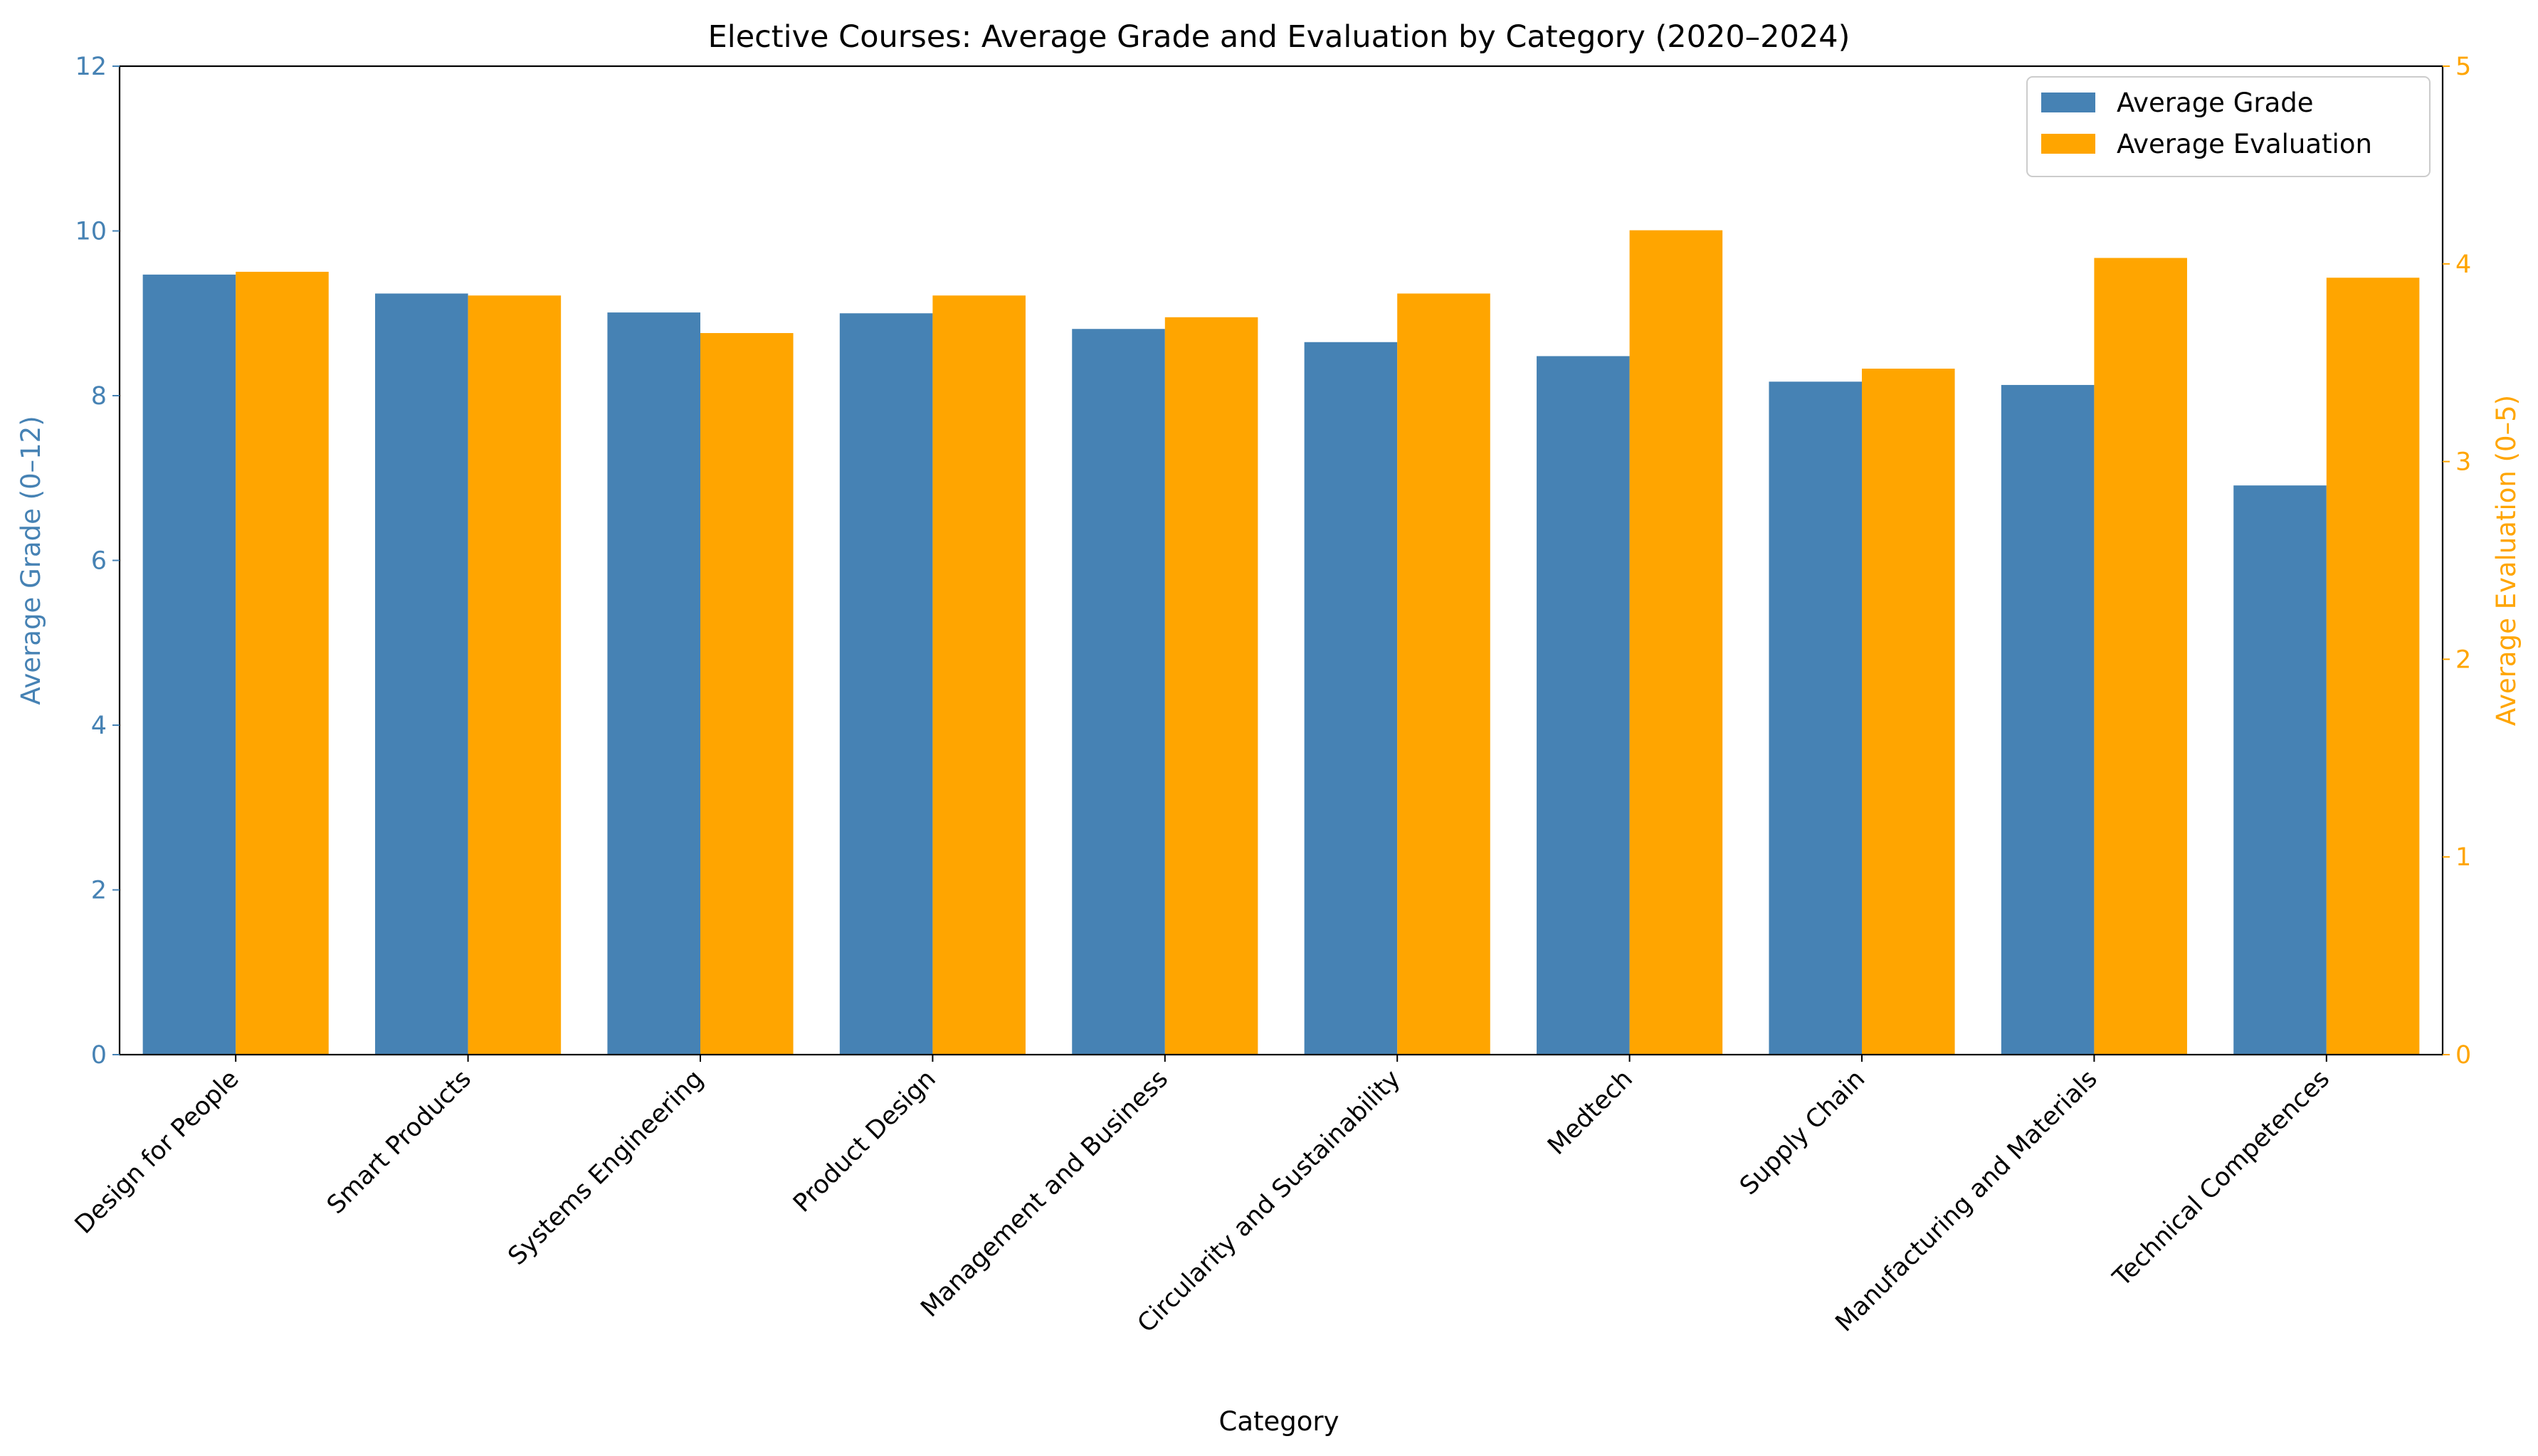 The height and width of the screenshot is (1456, 2538). I want to click on legend: Average Grade Average Evaluation, so click(2228, 126).